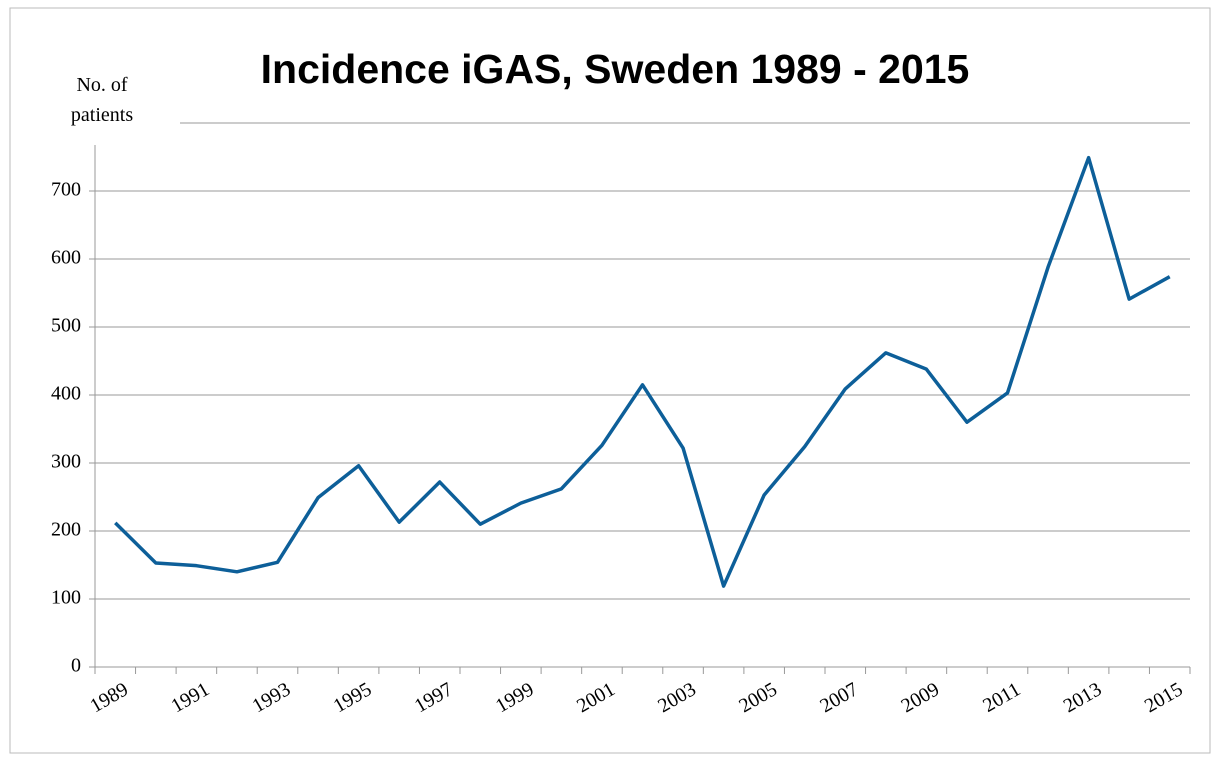  I want to click on y-tick-label: 700, so click(66, 190).